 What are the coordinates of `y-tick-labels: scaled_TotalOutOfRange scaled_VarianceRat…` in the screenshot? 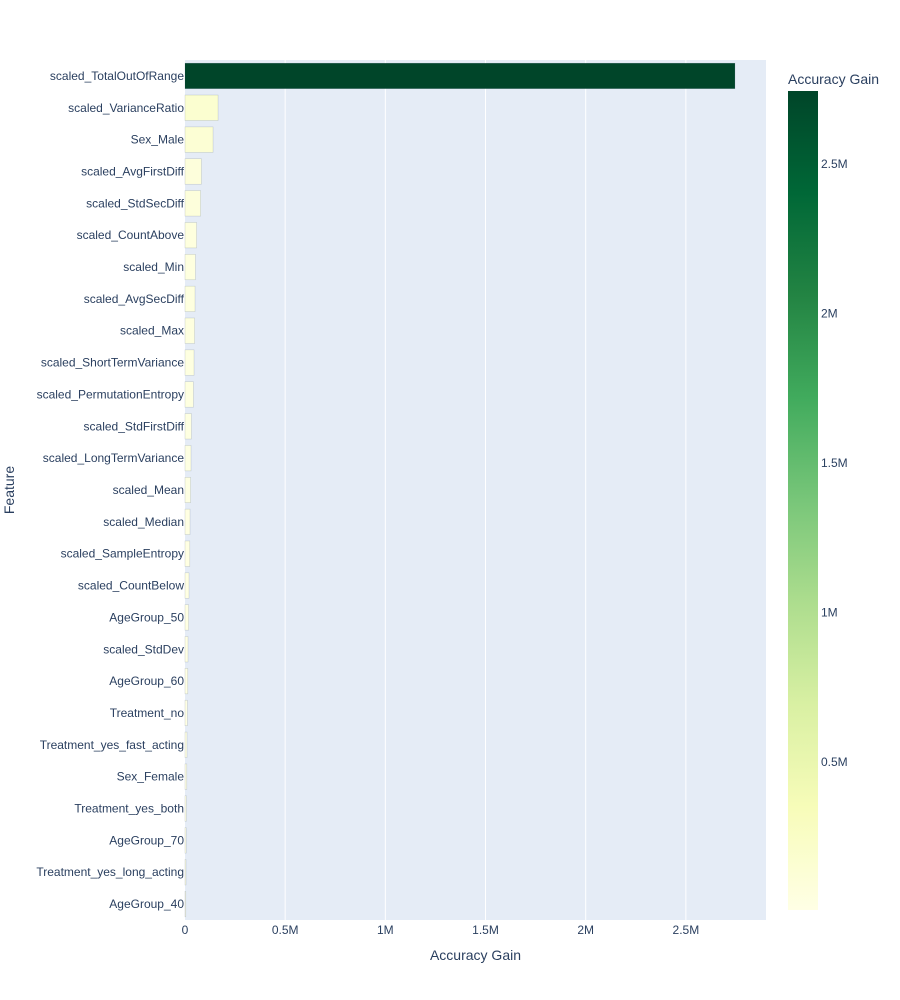 It's located at (110, 490).